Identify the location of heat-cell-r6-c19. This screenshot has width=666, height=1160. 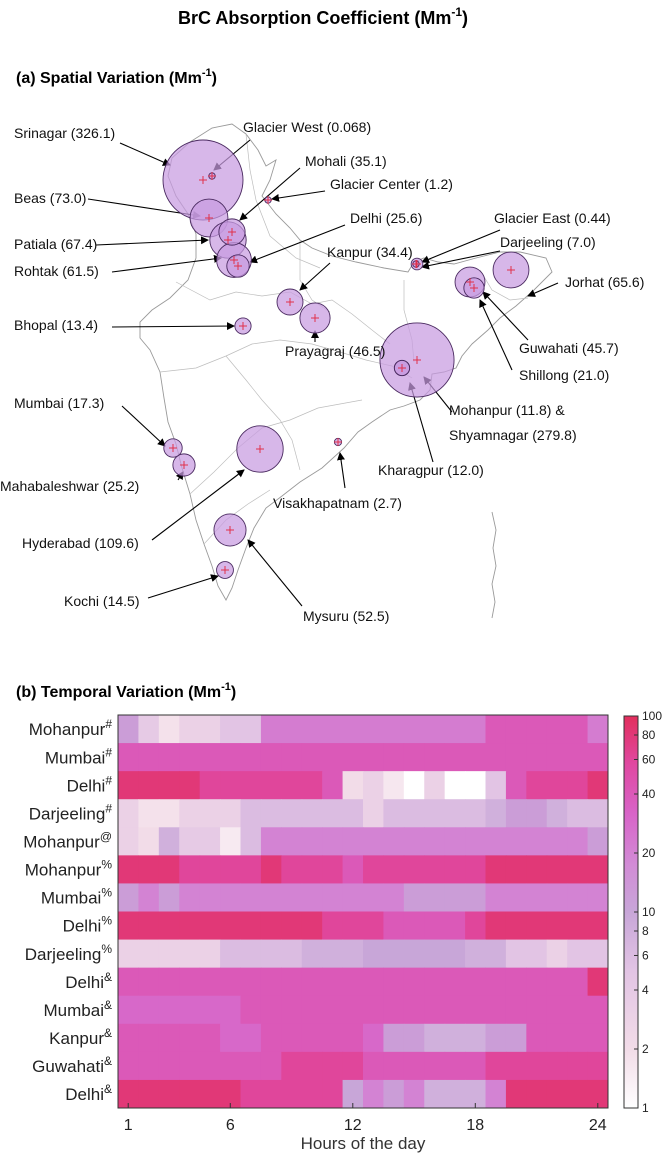
(496, 897).